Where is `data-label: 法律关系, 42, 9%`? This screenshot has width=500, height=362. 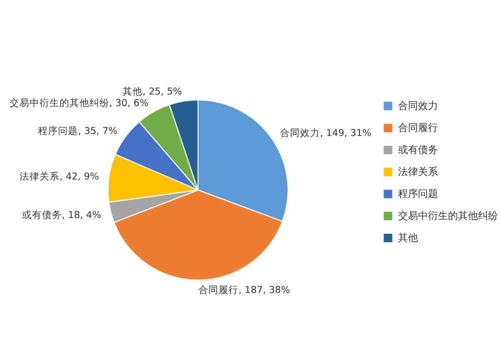
data-label: 法律关系, 42, 9% is located at coordinates (59, 176).